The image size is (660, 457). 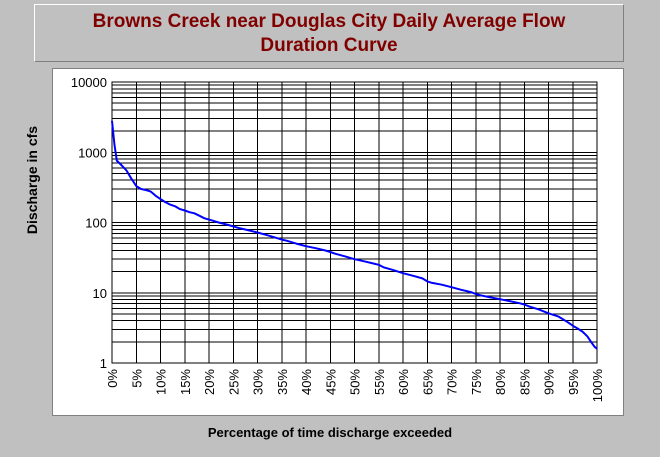 I want to click on x-tick-label: 95%, so click(x=573, y=382).